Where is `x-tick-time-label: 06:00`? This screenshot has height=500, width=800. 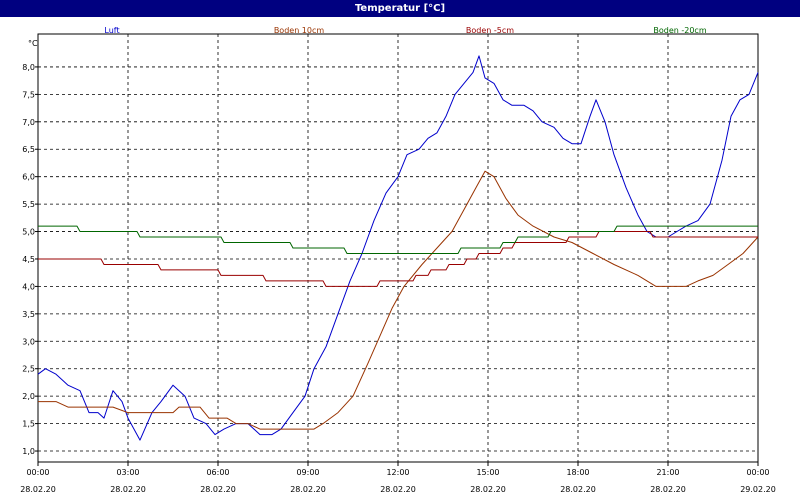 x-tick-time-label: 06:00 is located at coordinates (217, 472).